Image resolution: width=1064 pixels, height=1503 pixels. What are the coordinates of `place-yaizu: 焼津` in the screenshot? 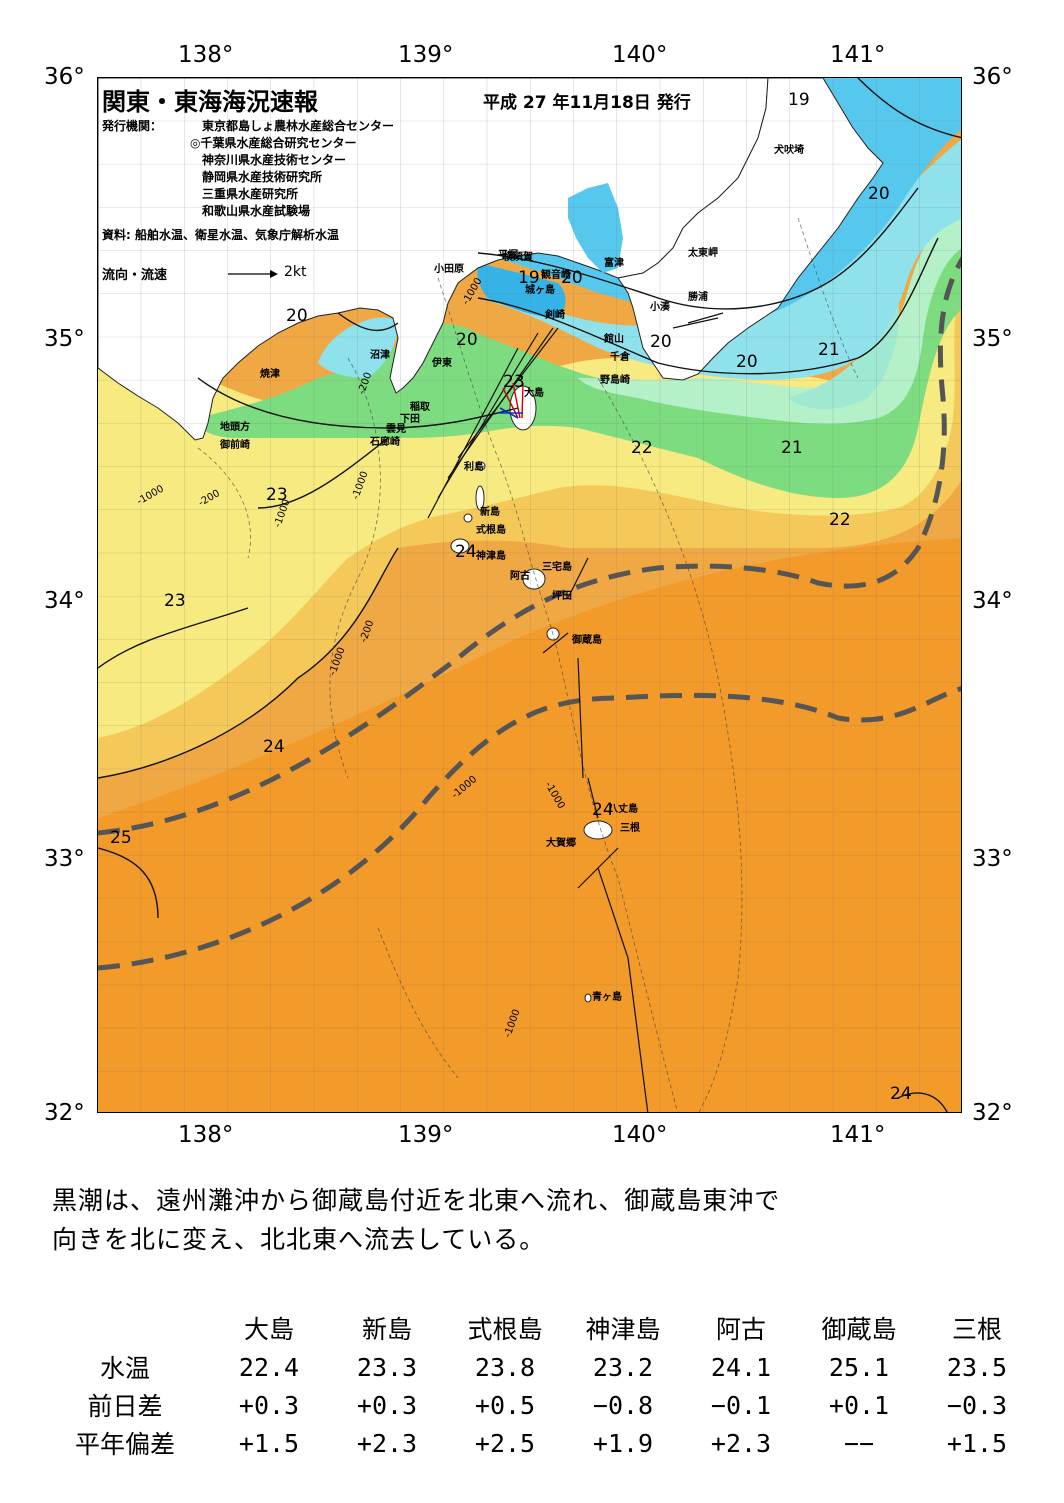 It's located at (270, 374).